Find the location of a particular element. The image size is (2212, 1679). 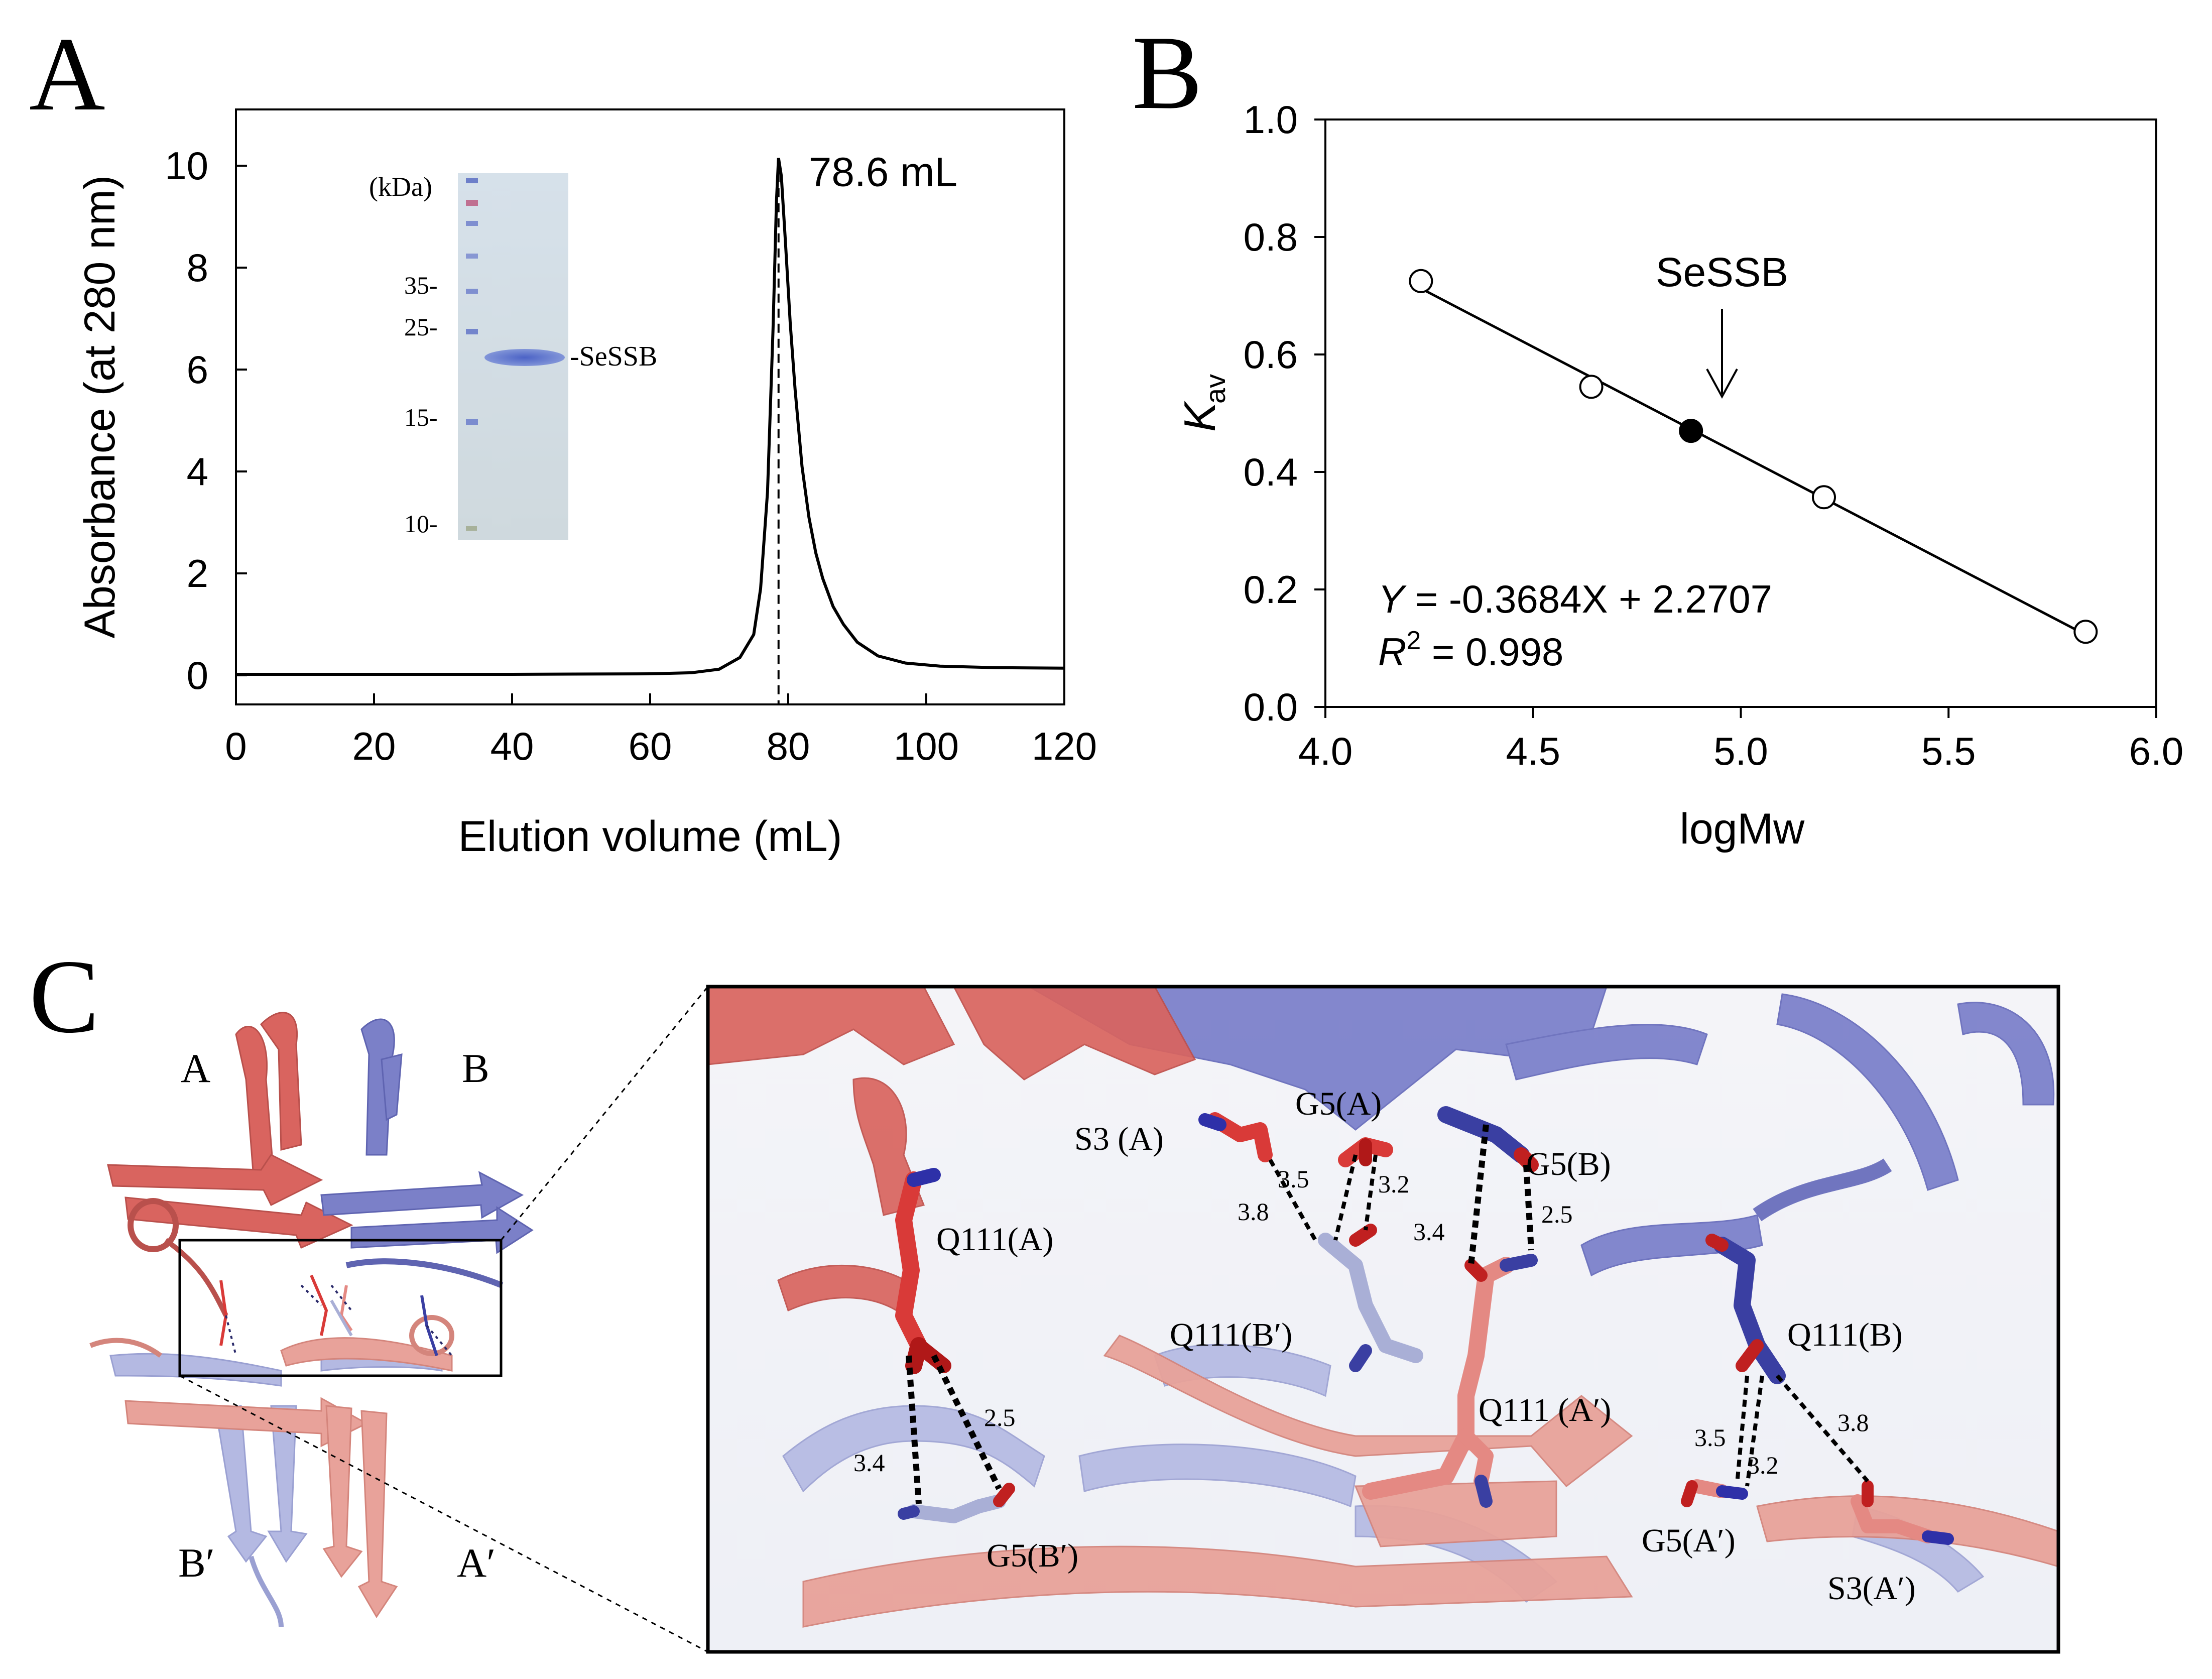

chain-label-a-prime: A′ is located at coordinates (477, 1563).